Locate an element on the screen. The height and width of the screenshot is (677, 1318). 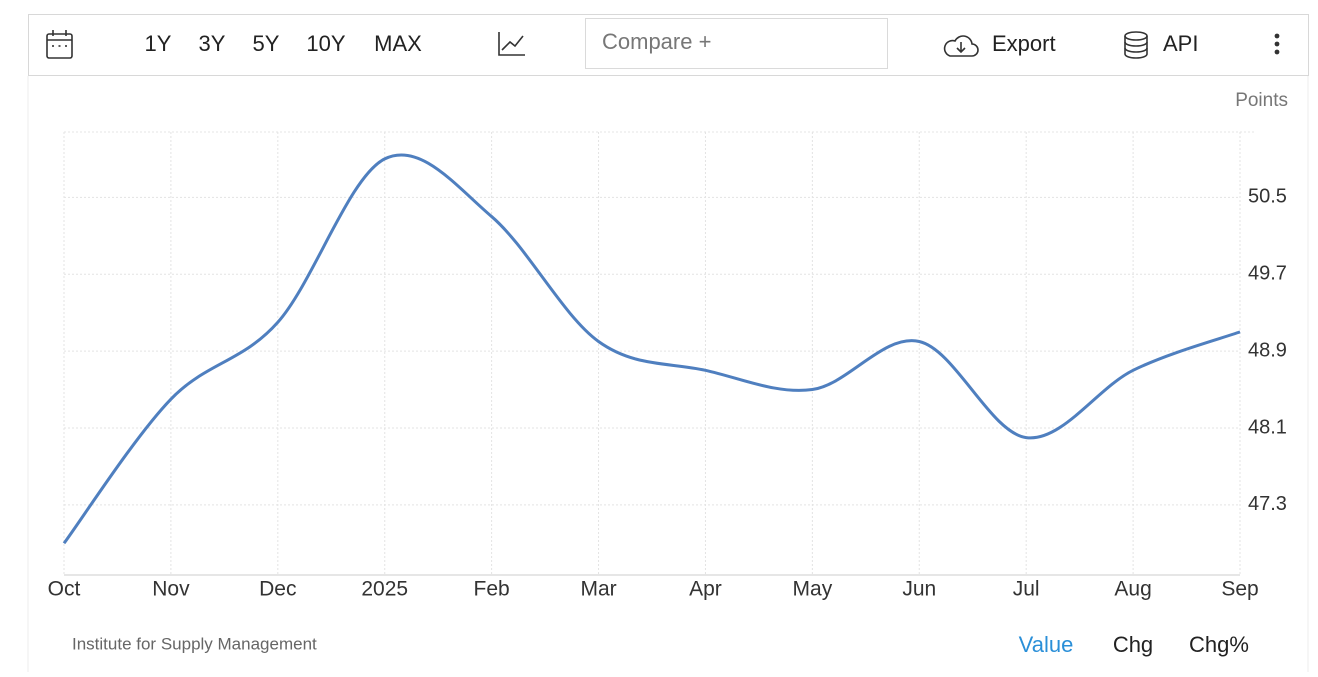
x-tick-label: Feb is located at coordinates (492, 589).